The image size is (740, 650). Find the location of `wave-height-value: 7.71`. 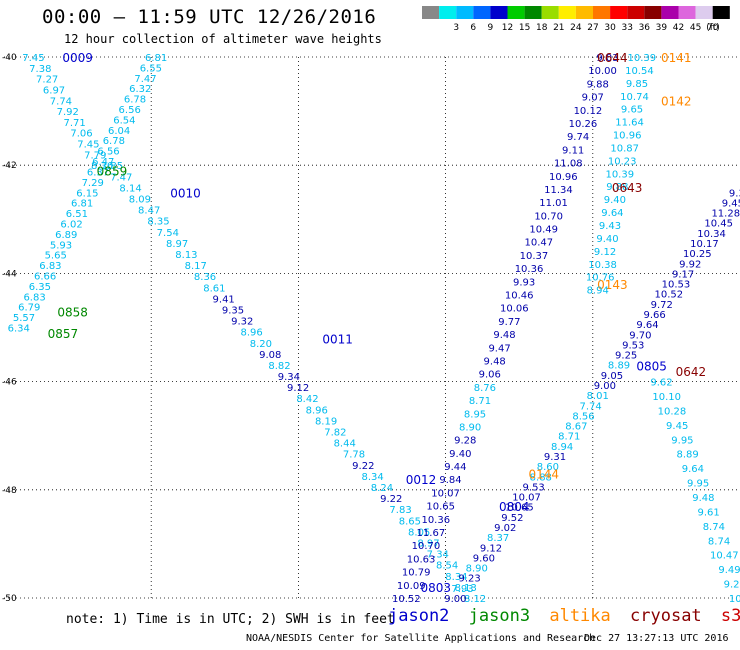

wave-height-value: 7.71 is located at coordinates (75, 123).